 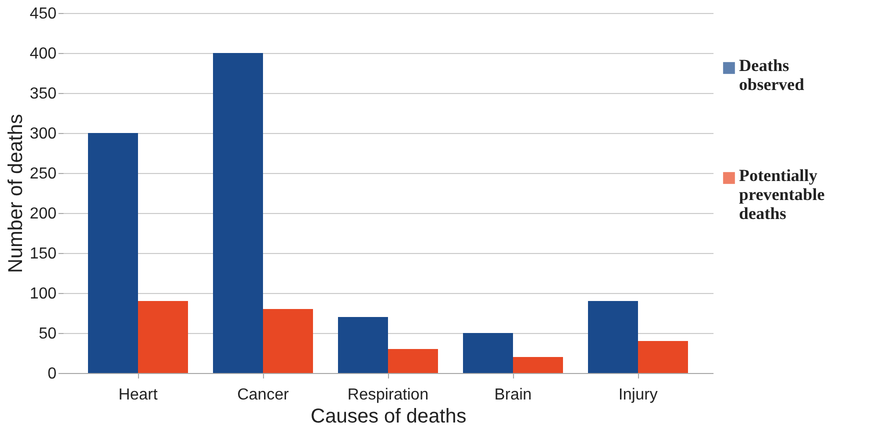 I want to click on y-tick-label: 0, so click(x=52, y=374).